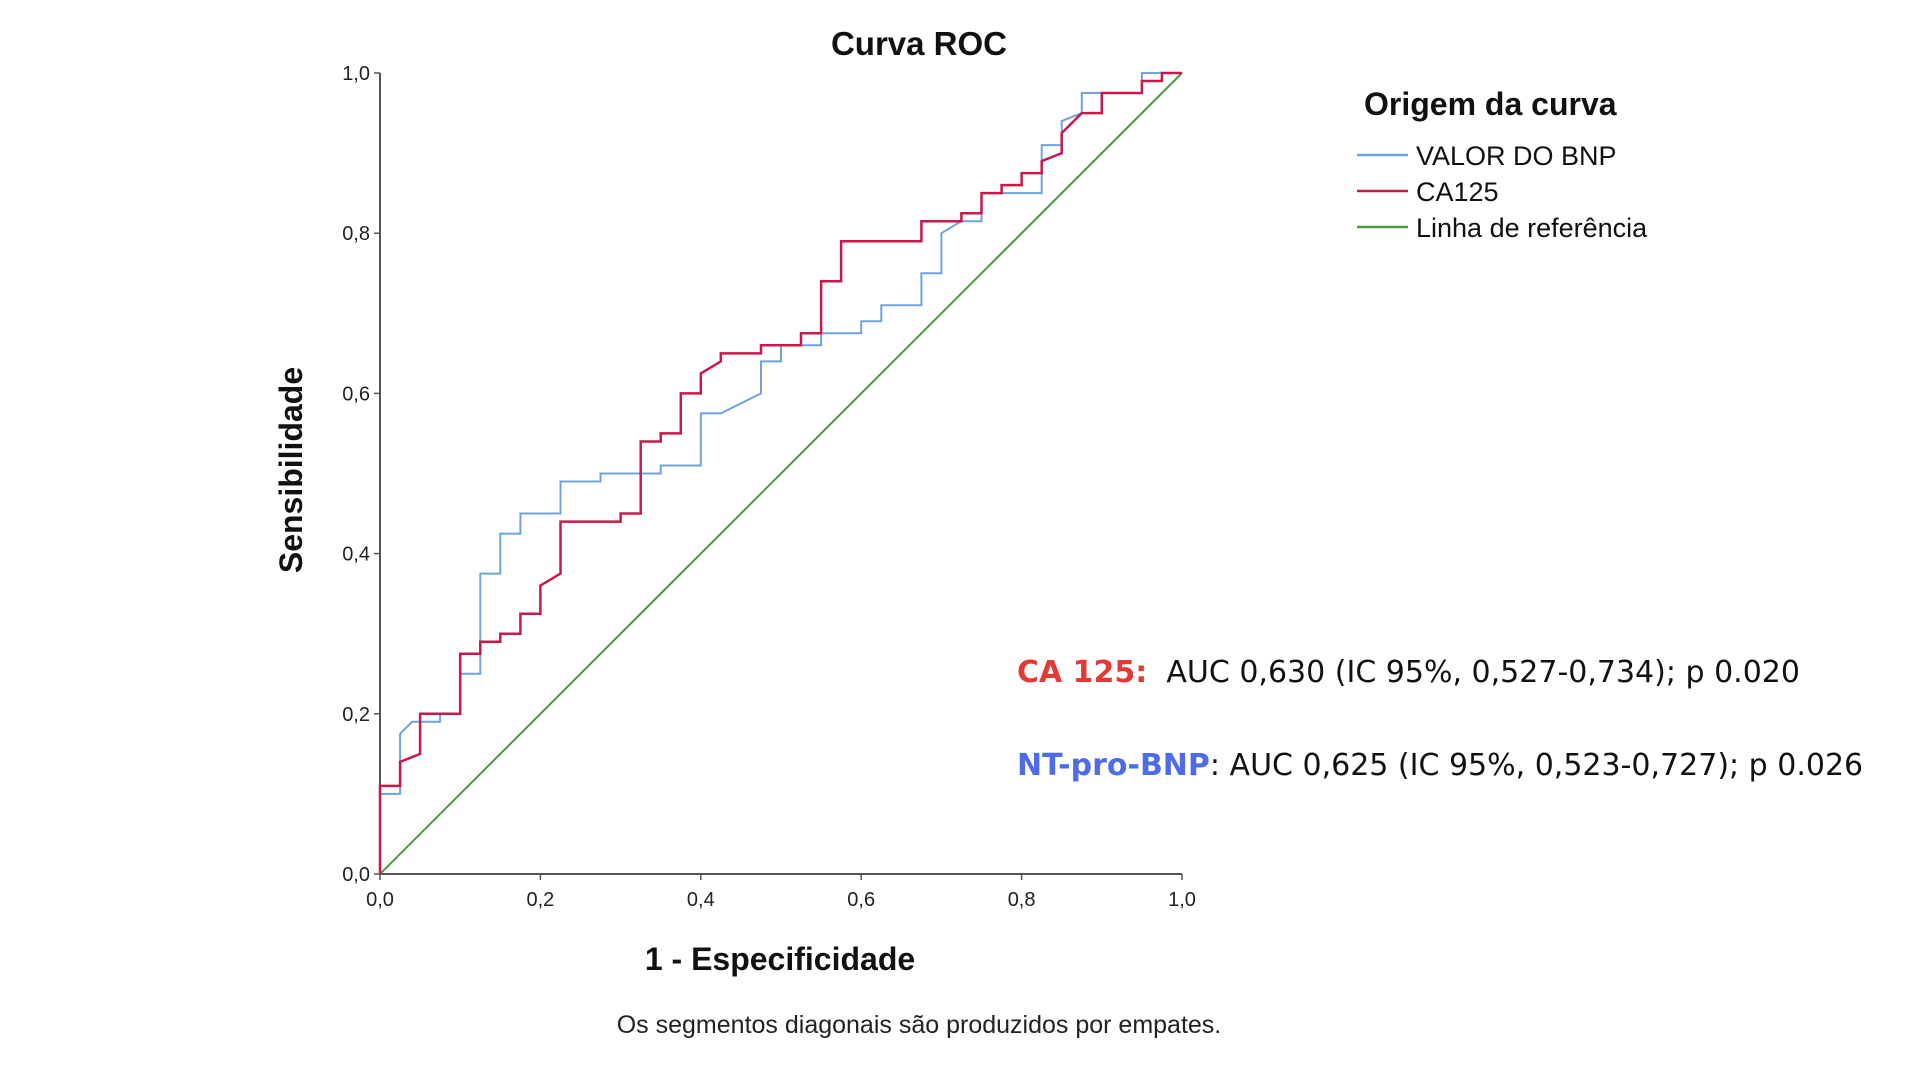 The height and width of the screenshot is (1080, 1920). What do you see at coordinates (356, 875) in the screenshot?
I see `y-tick-label: 0,0` at bounding box center [356, 875].